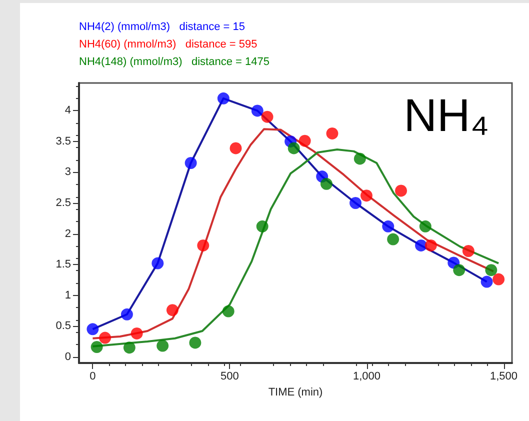 This screenshot has width=529, height=421. I want to click on y-tick-label: 2.5, so click(63, 203).